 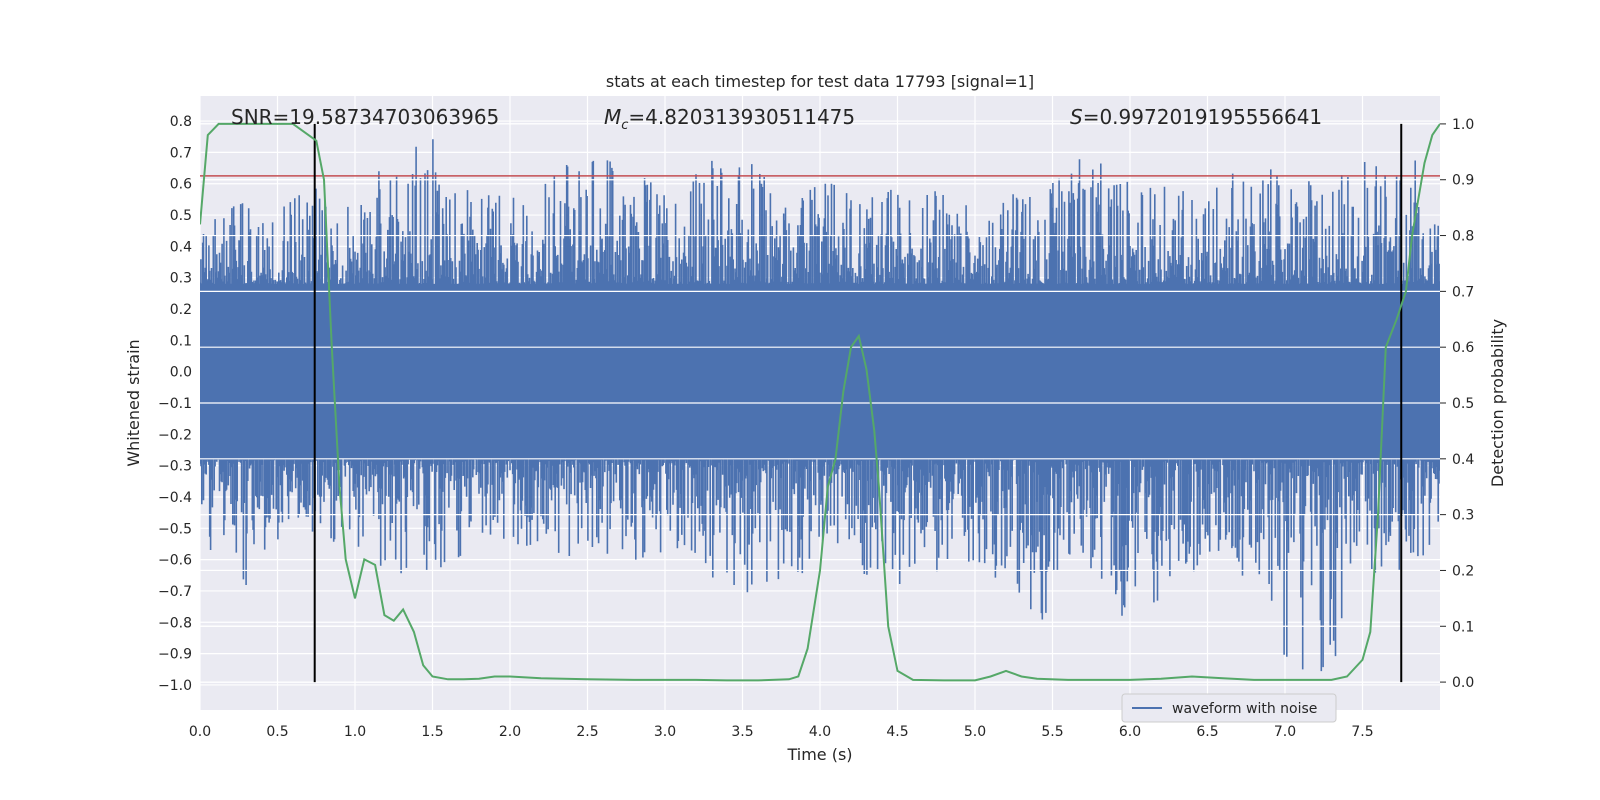 What do you see at coordinates (1463, 627) in the screenshot?
I see `y2-tick-label: 0.1` at bounding box center [1463, 627].